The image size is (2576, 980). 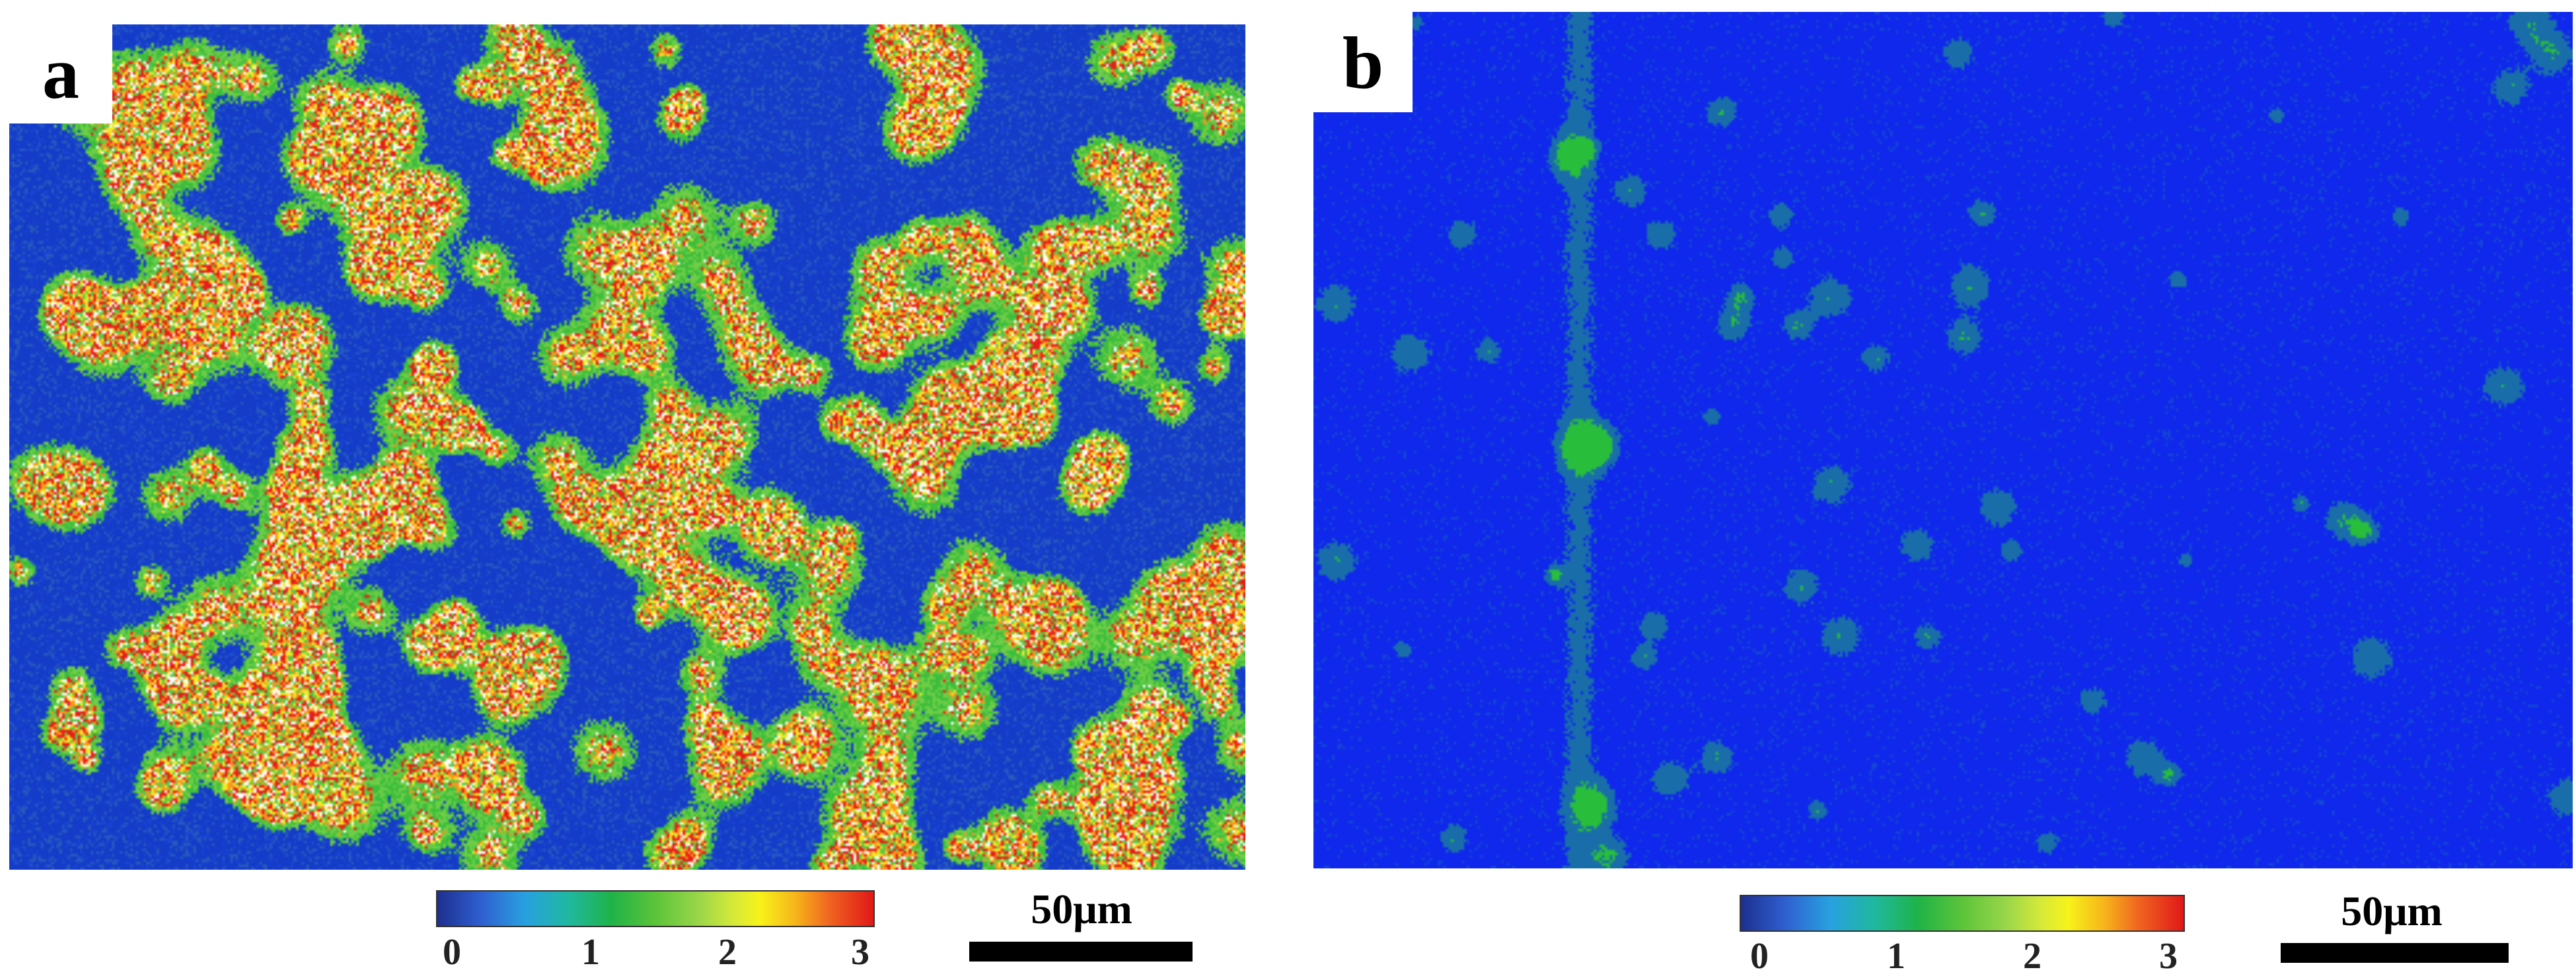 What do you see at coordinates (1760, 956) in the screenshot?
I see `colorbar-tick-b-0: 0` at bounding box center [1760, 956].